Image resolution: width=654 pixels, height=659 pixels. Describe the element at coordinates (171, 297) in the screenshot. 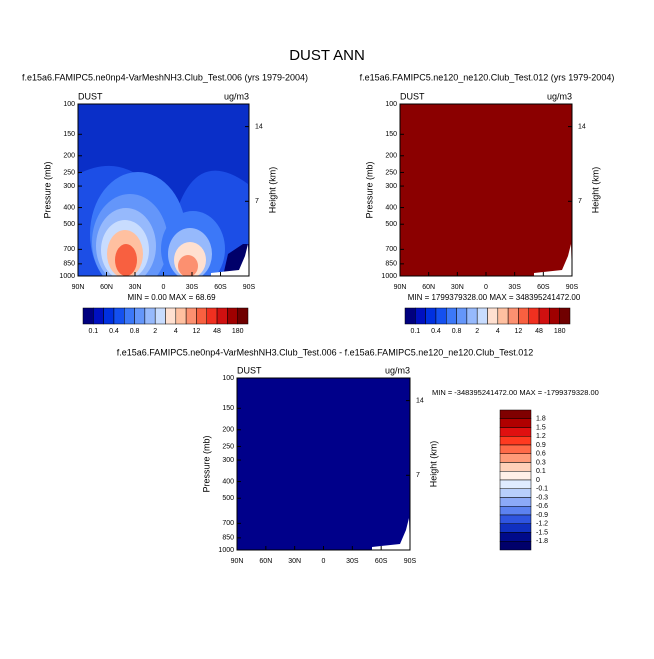

I see `stats: MIN = 0.00 MAX = 68.69` at that location.